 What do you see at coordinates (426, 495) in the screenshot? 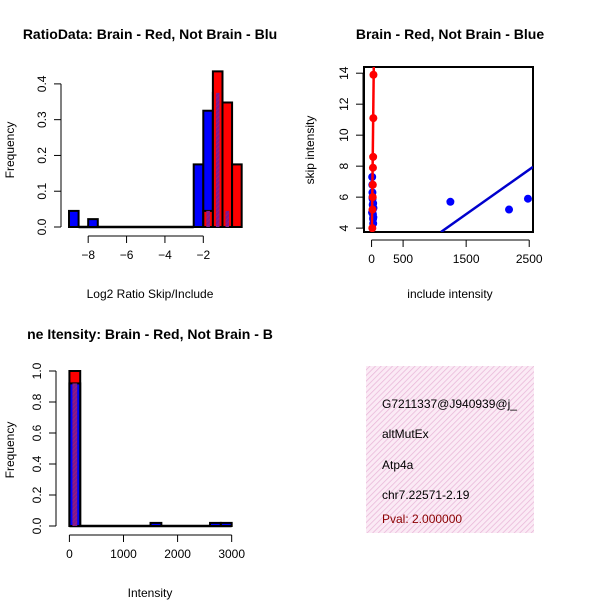
I see `info-location: chr7.22571-2.19` at bounding box center [426, 495].